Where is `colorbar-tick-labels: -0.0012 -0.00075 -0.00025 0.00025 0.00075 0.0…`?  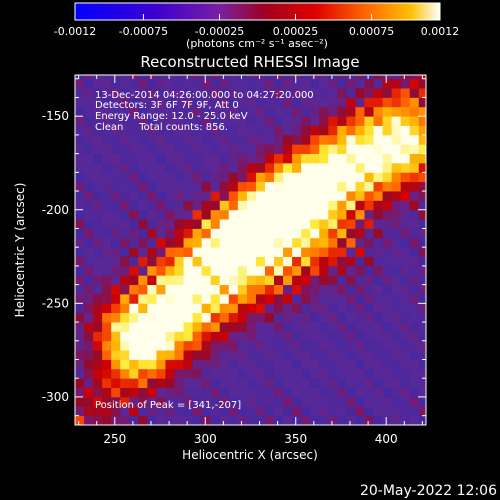 colorbar-tick-labels: -0.0012 -0.00075 -0.00025 0.00025 0.00075 0.0… is located at coordinates (256, 31).